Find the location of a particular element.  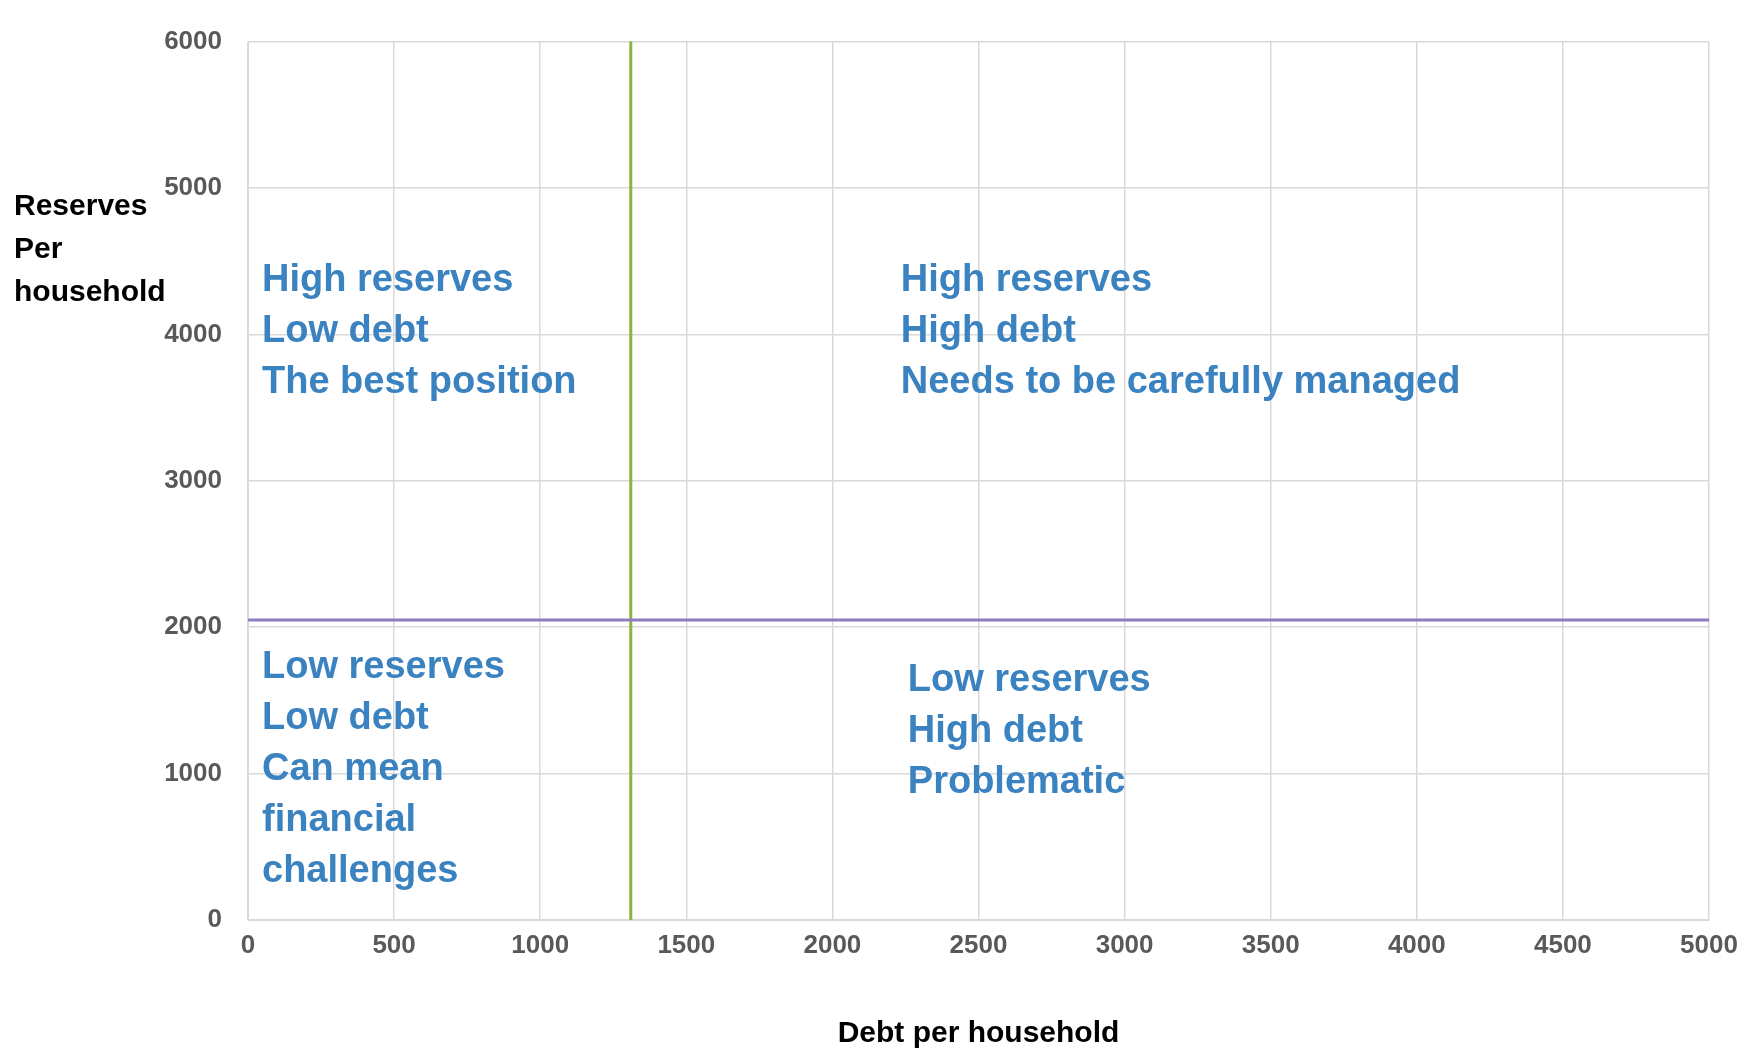

x-tick-label: 2500 is located at coordinates (978, 943).